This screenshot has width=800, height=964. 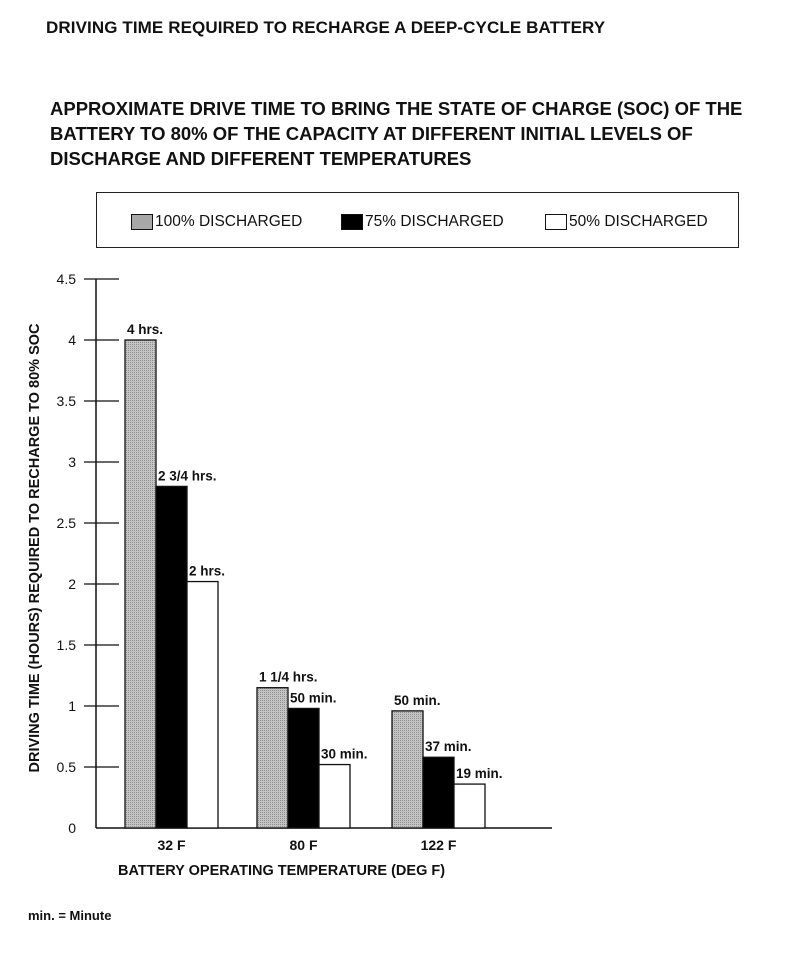 I want to click on data-label: 2 hrs., so click(x=207, y=571).